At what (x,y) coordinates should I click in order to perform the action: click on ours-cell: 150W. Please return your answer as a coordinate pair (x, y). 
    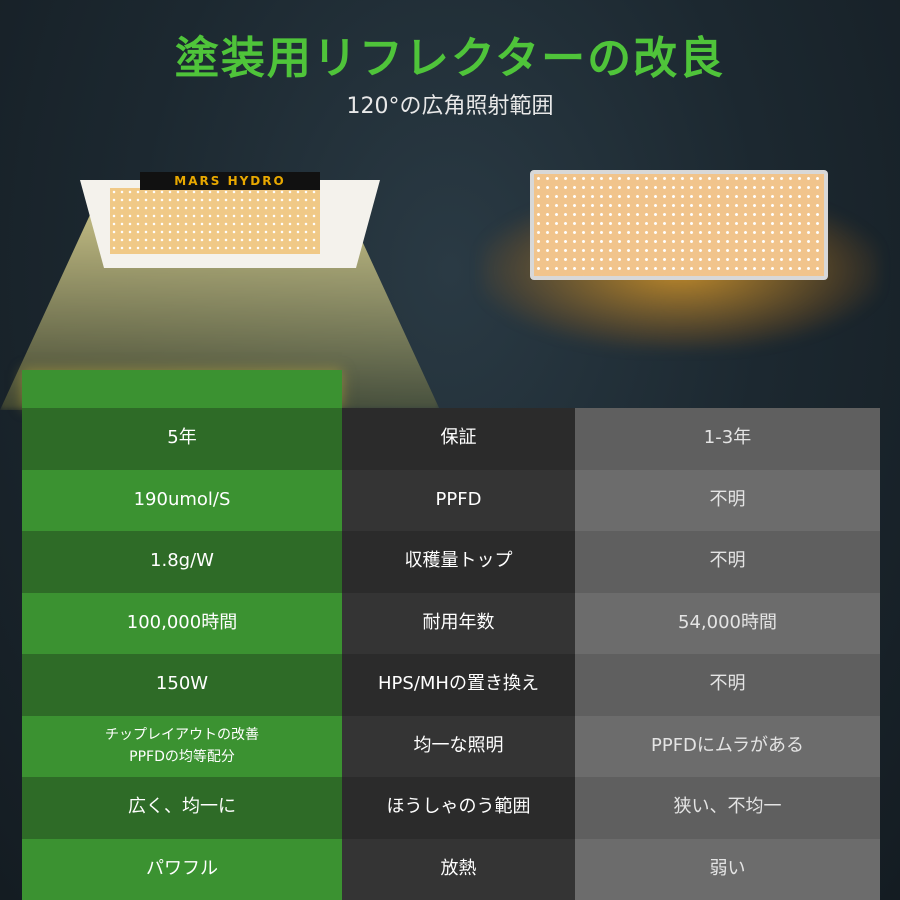
    Looking at the image, I should click on (182, 685).